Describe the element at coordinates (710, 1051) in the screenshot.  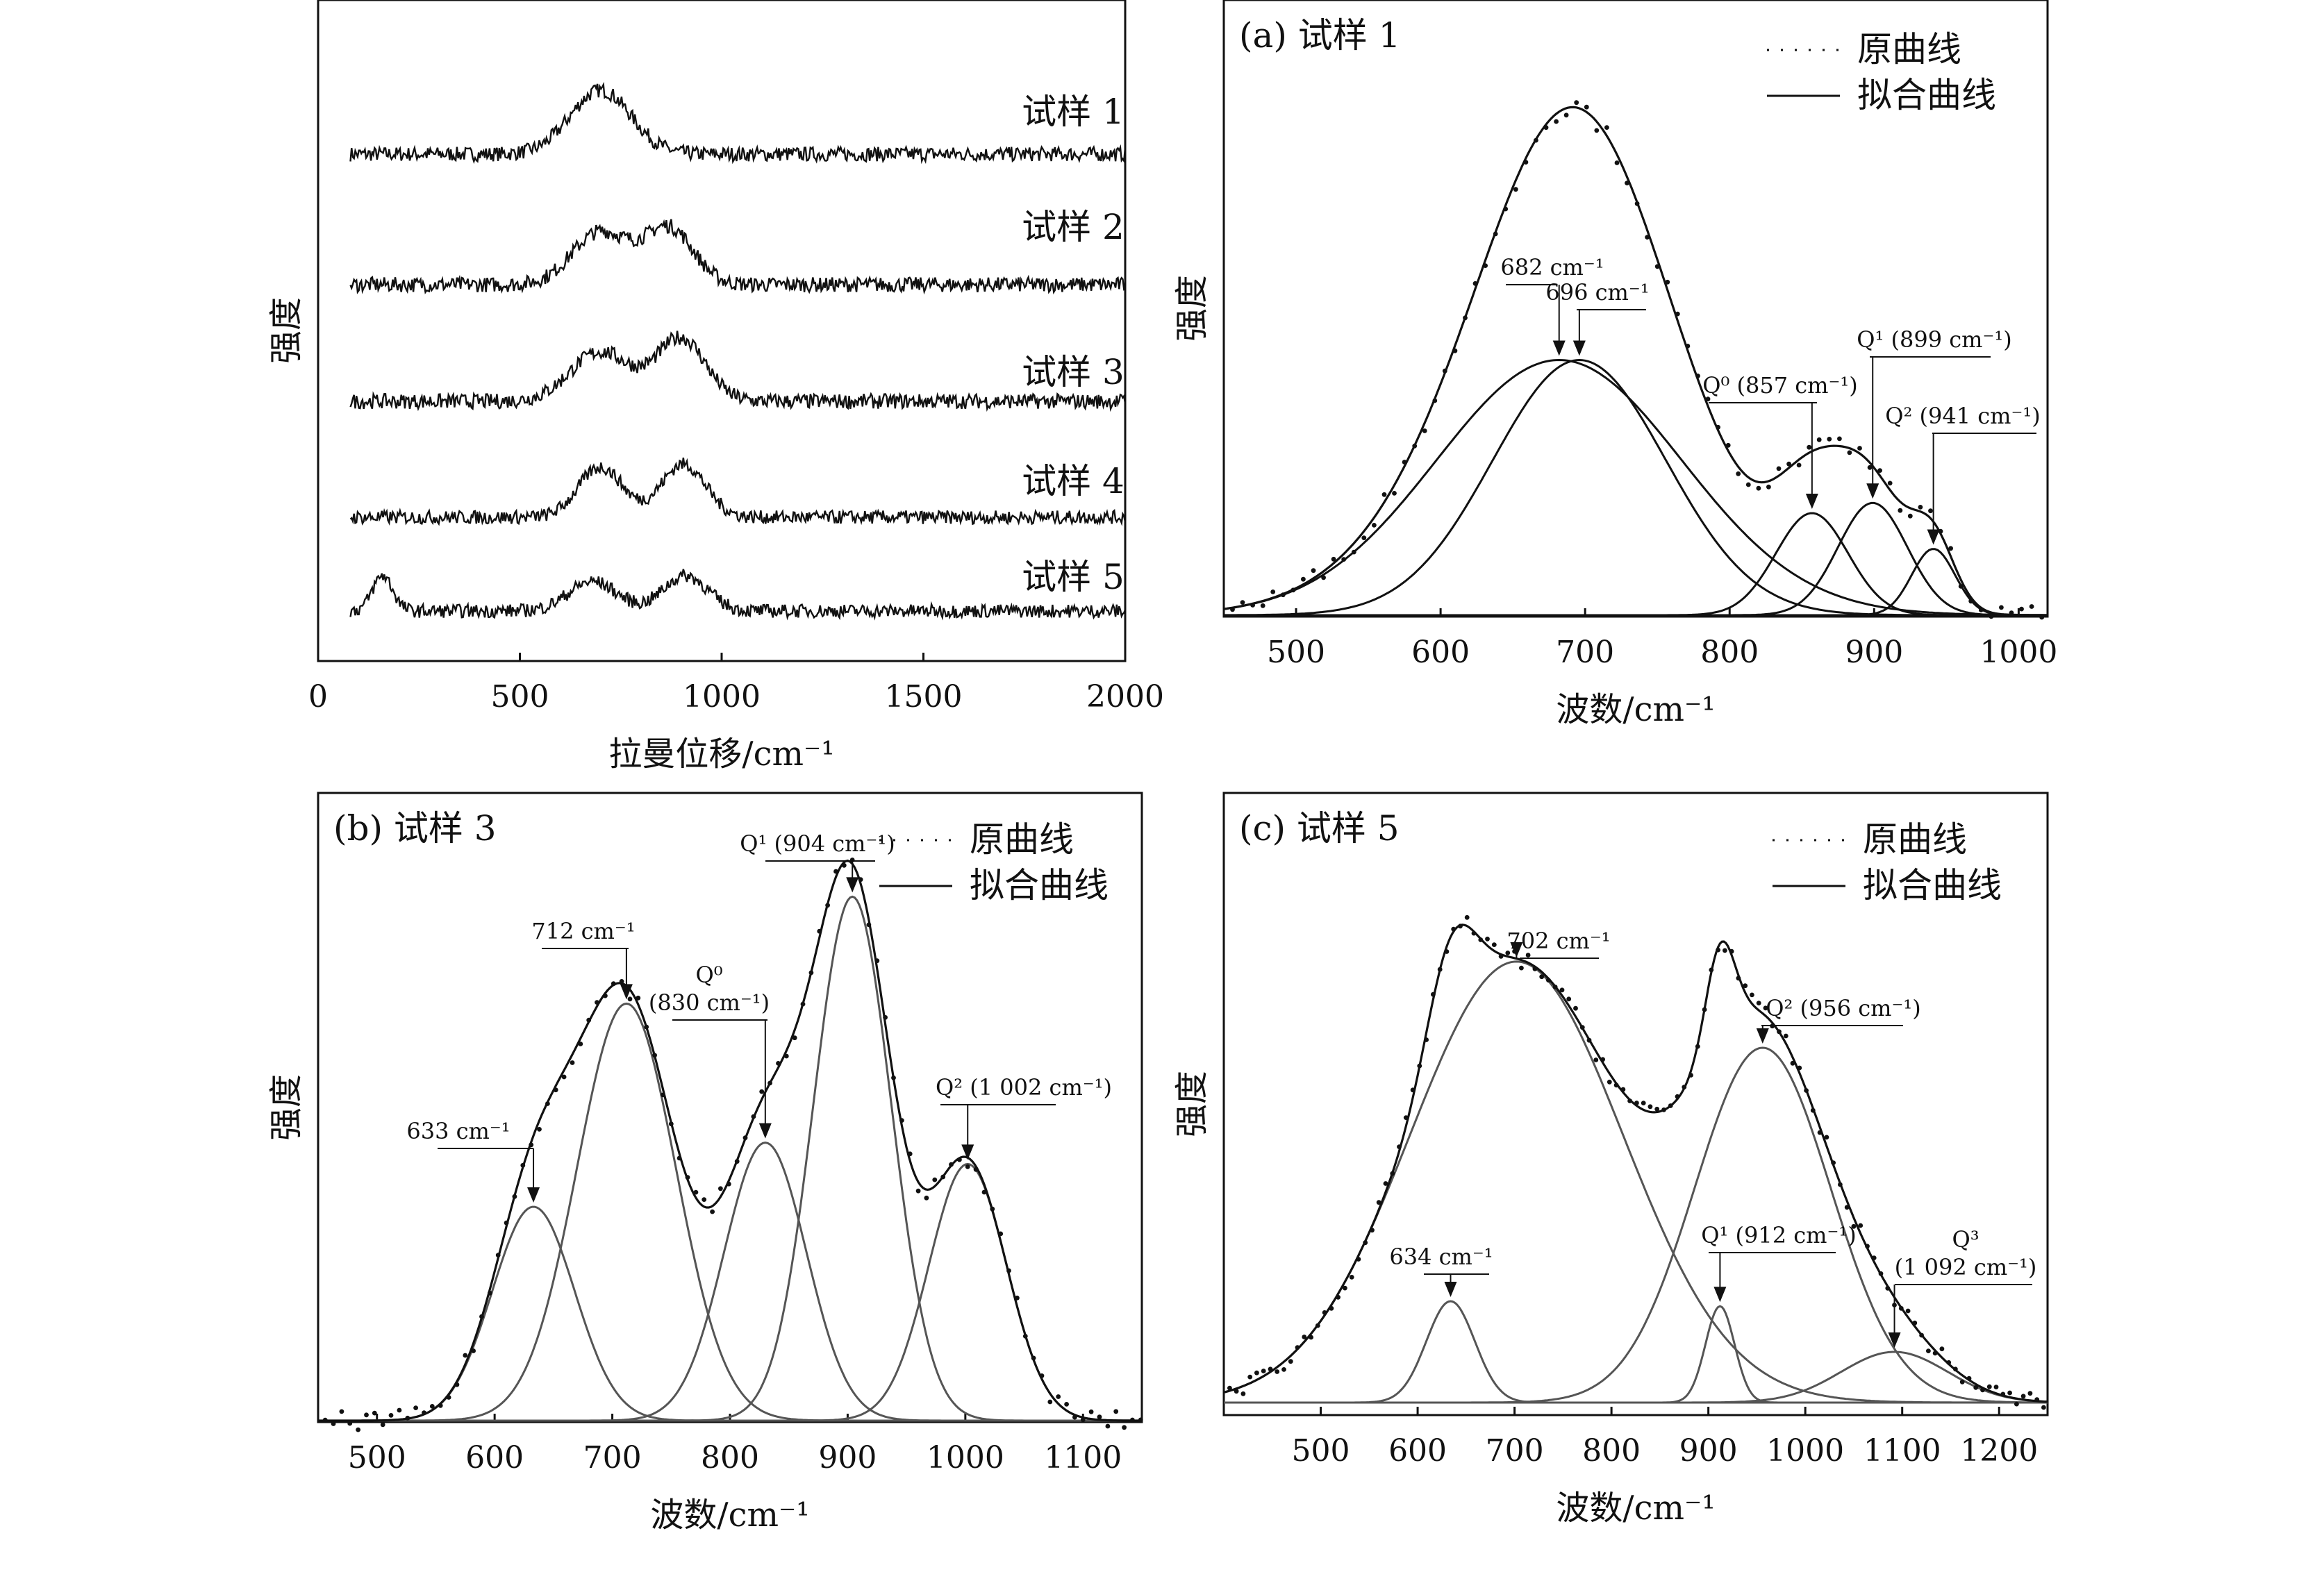
I see `peak-annotation: Q⁰(830 cm⁻¹)` at that location.